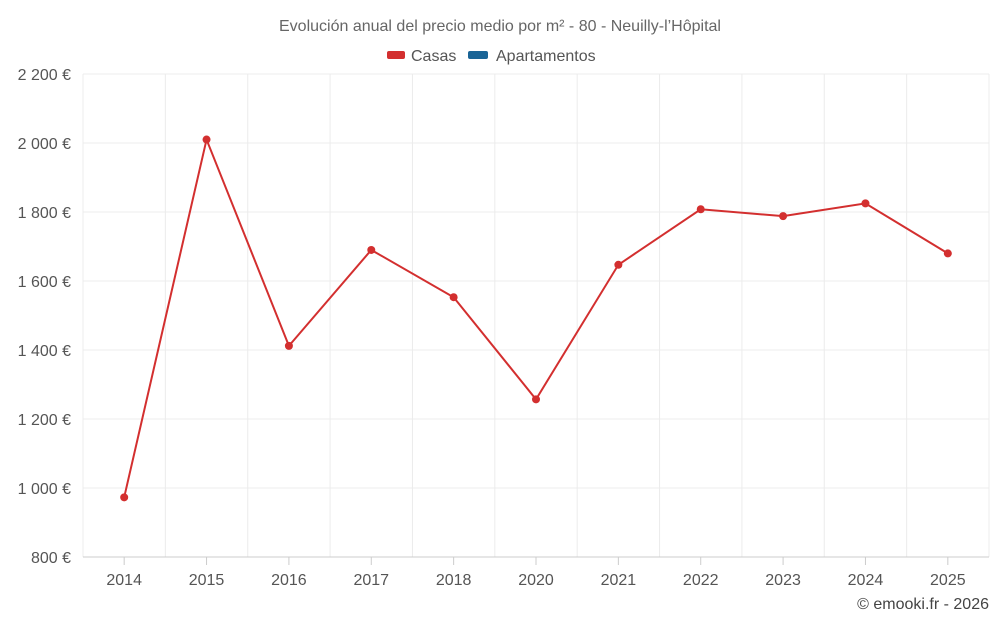  What do you see at coordinates (700, 209) in the screenshot?
I see `data-point-casas-2022` at bounding box center [700, 209].